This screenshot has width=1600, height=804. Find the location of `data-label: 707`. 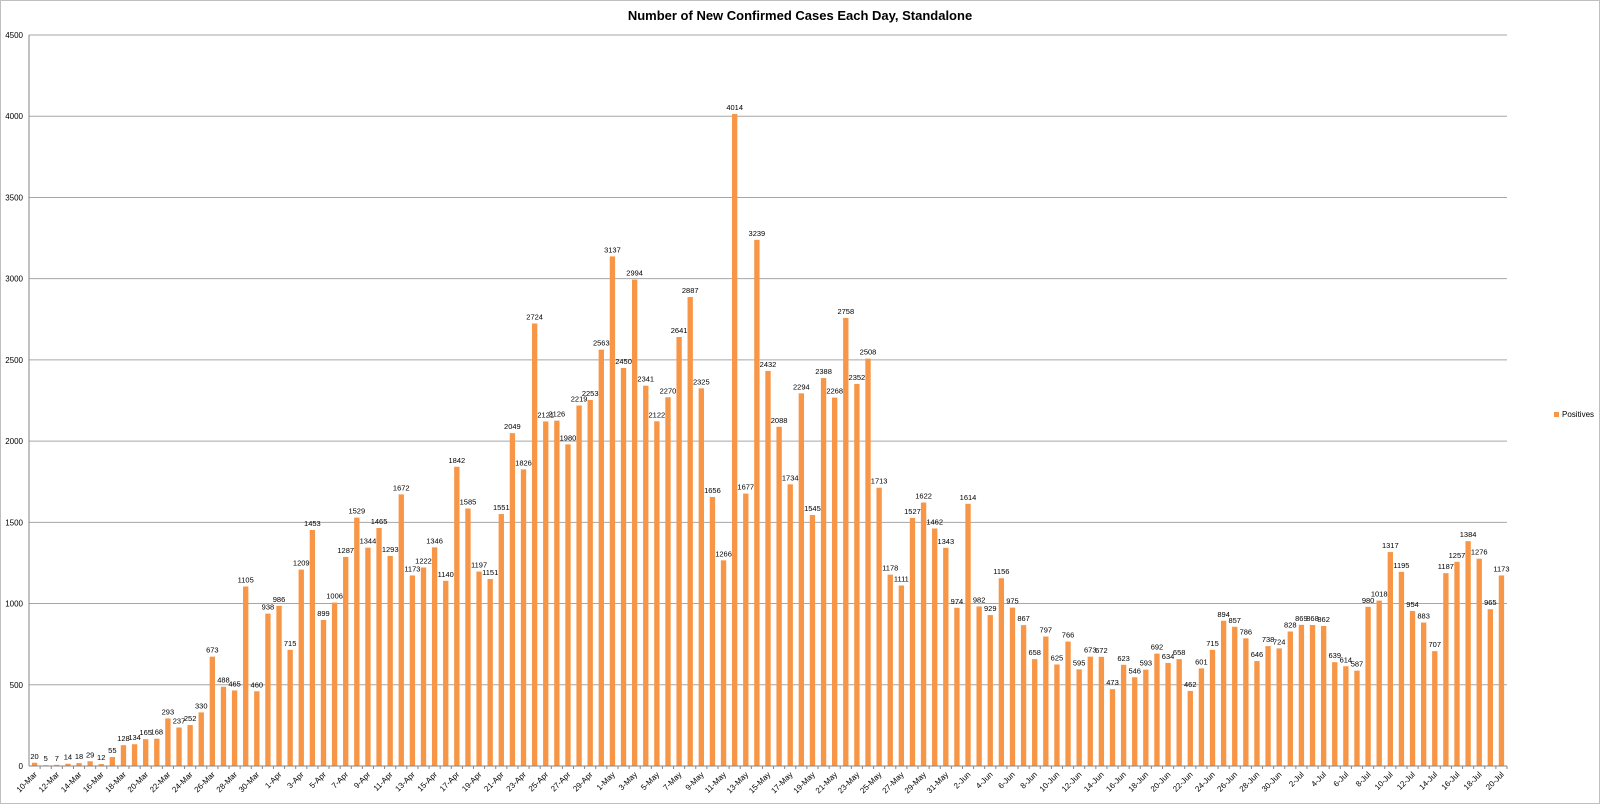

data-label: 707 is located at coordinates (1435, 644).